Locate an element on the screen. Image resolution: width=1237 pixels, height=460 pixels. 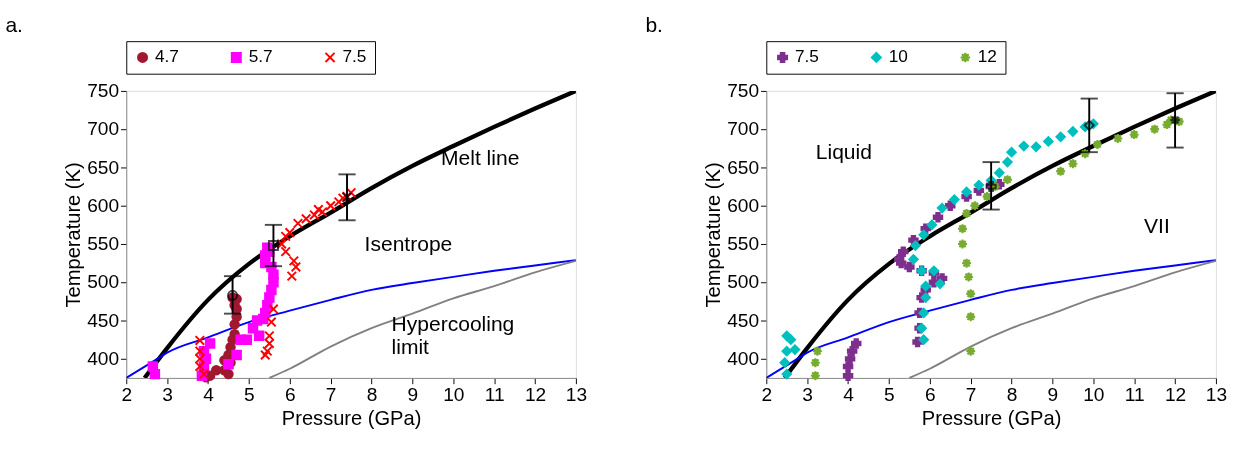
legend-label: 10 is located at coordinates (898, 56).